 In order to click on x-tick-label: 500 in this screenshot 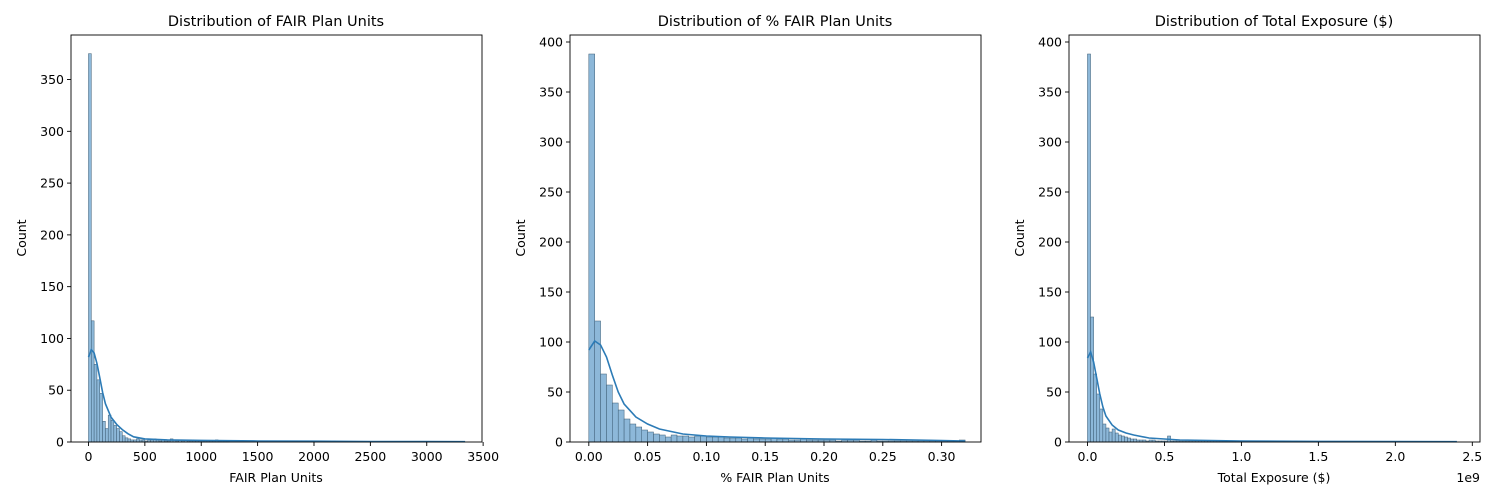, I will do `click(145, 456)`.